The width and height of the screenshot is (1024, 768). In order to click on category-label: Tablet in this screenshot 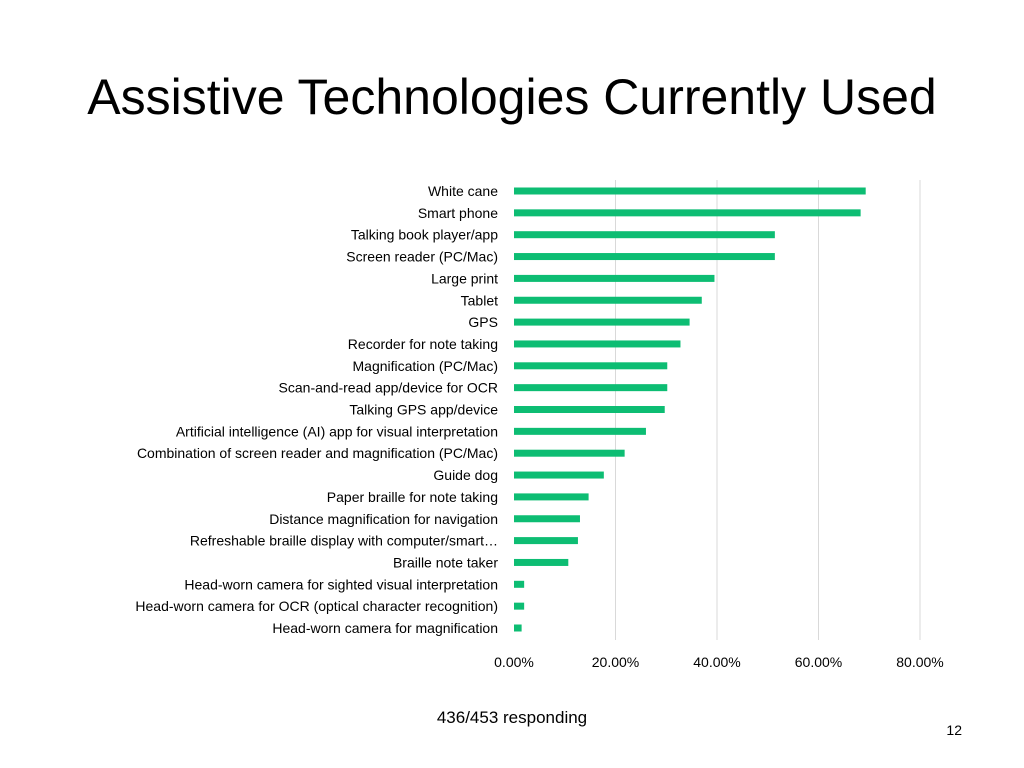, I will do `click(479, 300)`.